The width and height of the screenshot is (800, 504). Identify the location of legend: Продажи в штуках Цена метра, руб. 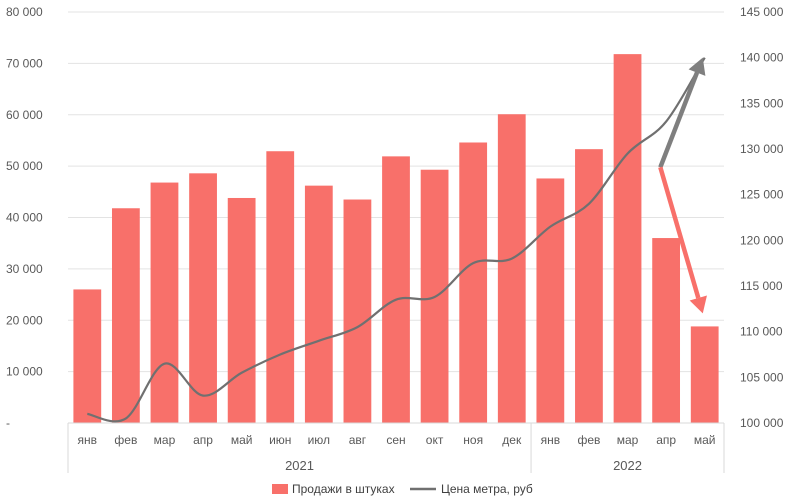
(402, 489).